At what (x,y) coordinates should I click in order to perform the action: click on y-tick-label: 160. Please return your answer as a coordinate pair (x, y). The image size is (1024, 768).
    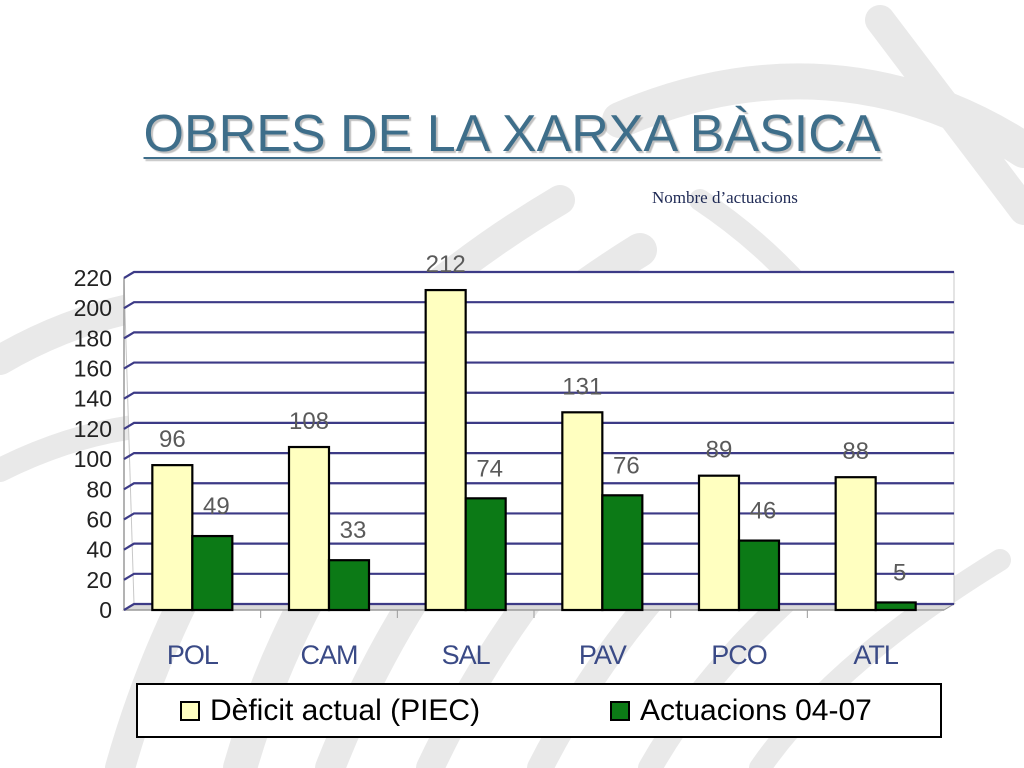
    Looking at the image, I should click on (93, 369).